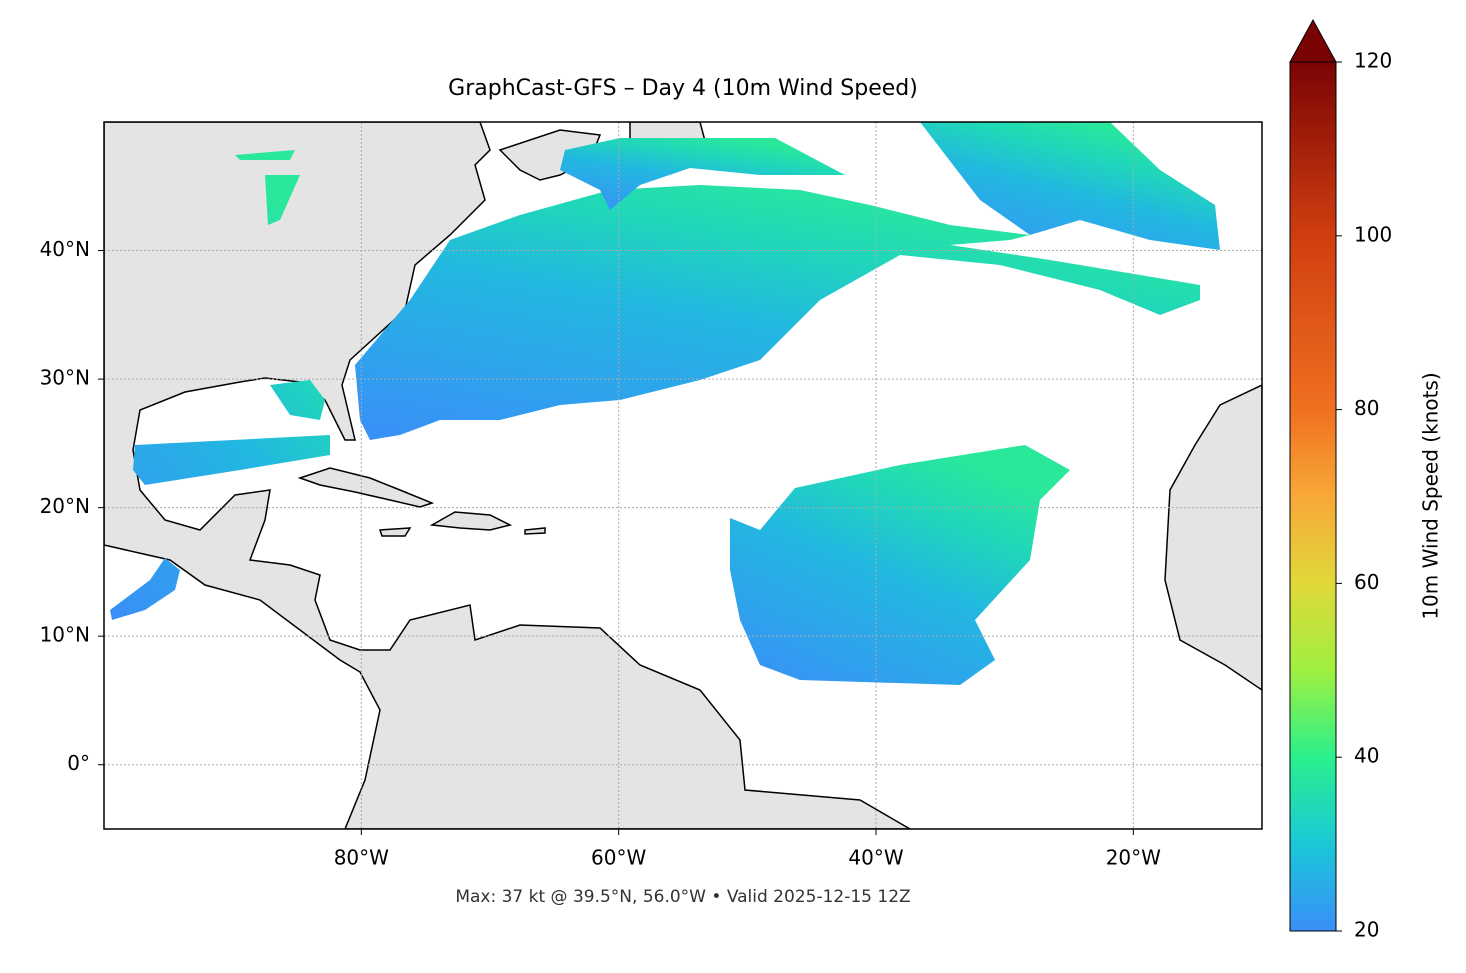  I want to click on colorbar-tick-label: 20, so click(1366, 930).